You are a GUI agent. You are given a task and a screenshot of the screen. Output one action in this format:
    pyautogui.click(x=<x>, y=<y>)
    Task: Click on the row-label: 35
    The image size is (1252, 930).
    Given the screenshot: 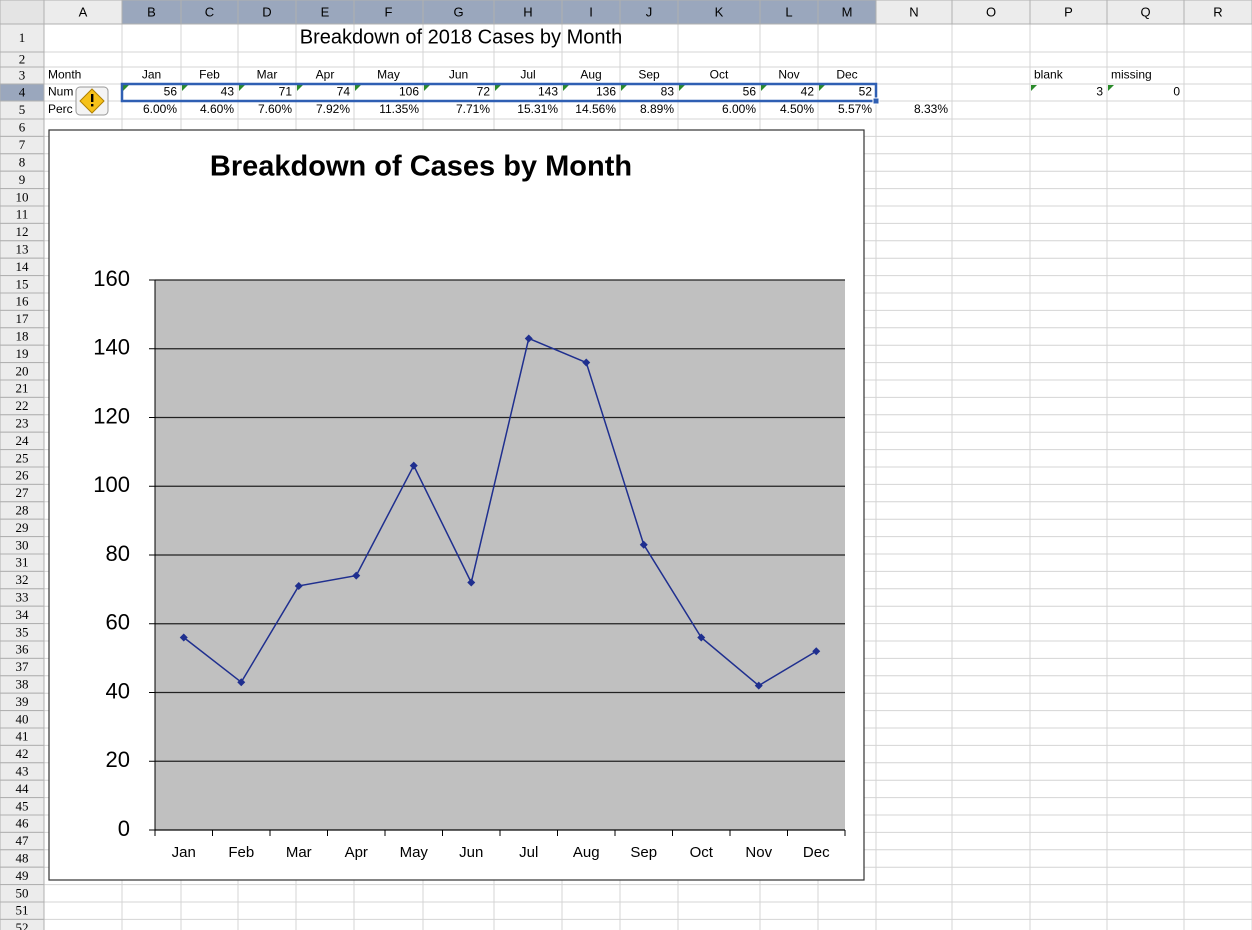 What is the action you would take?
    pyautogui.click(x=22, y=631)
    